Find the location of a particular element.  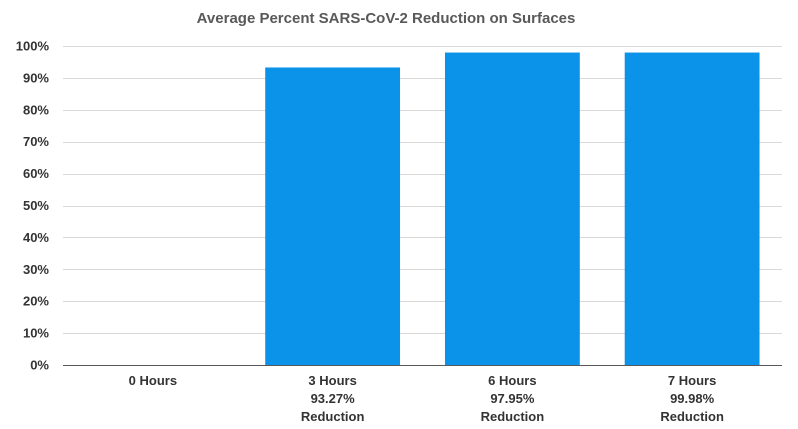

y-tick-label: 60% is located at coordinates (36, 173).